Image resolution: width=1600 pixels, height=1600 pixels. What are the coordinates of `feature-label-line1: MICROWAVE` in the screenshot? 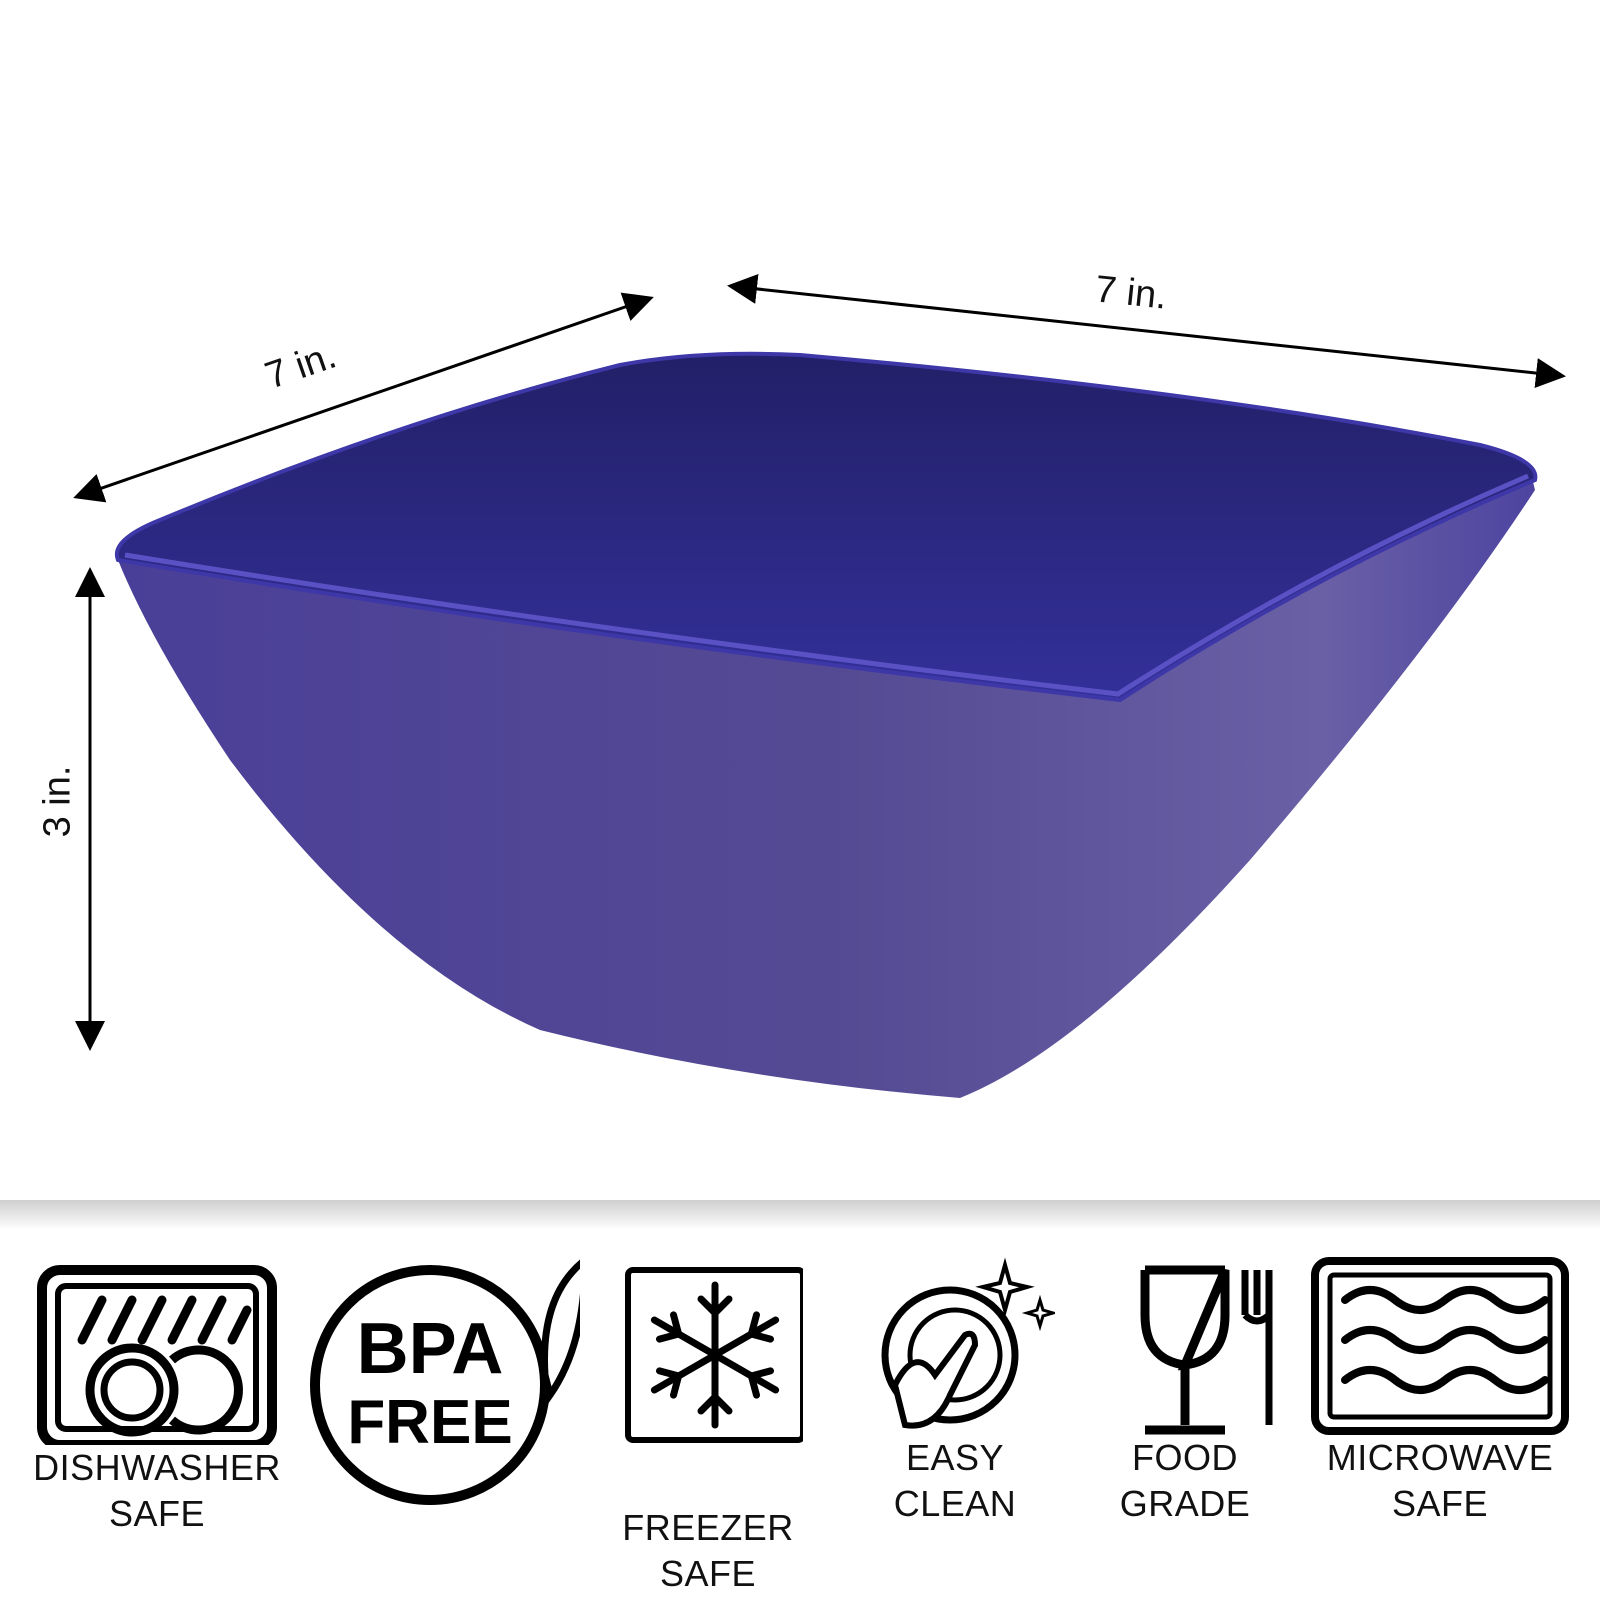 It's located at (1440, 1457).